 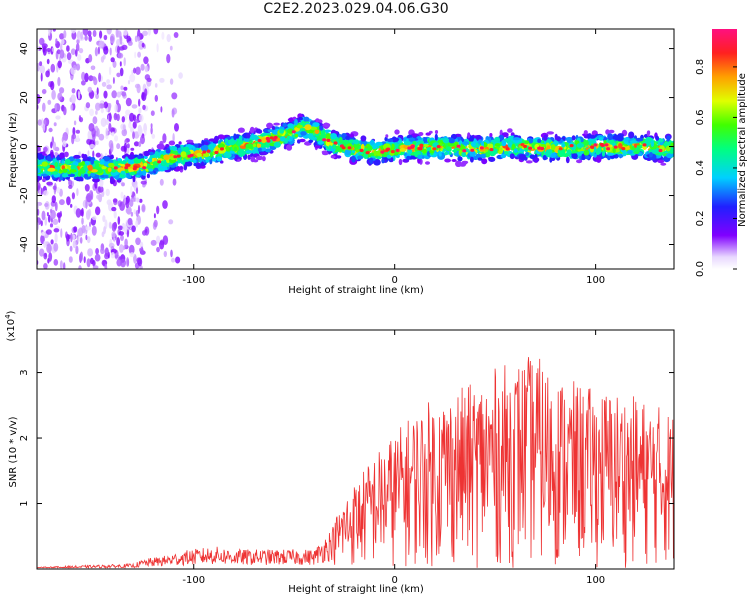 I want to click on spectrogram-ytick-label: 0, so click(x=24, y=146).